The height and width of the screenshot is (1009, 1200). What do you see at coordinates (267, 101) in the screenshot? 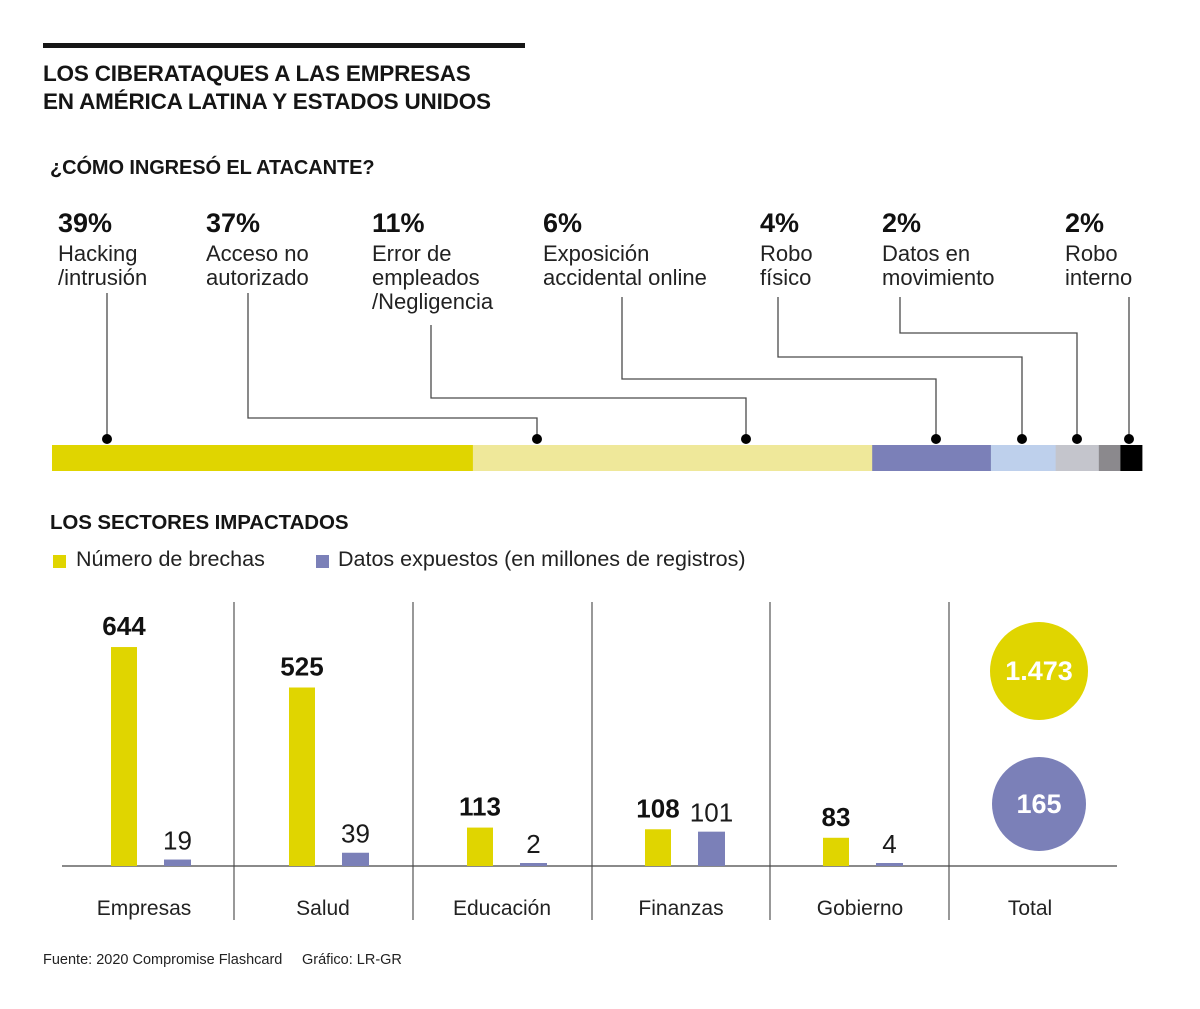
I see `title-line-2: EN AMÉRICA LATINA Y ESTADOS UNIDOS` at bounding box center [267, 101].